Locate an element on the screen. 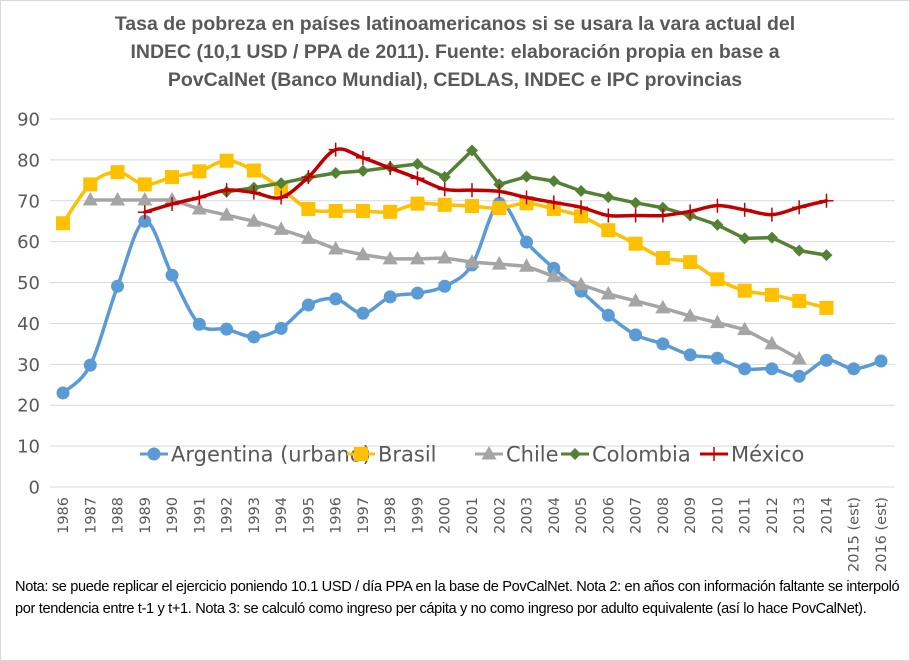  x-tick-label: 2012 is located at coordinates (773, 515).